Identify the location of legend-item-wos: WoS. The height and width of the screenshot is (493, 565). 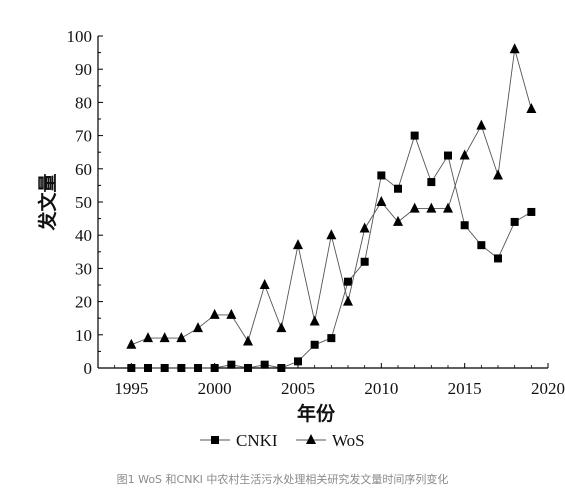
(330, 440).